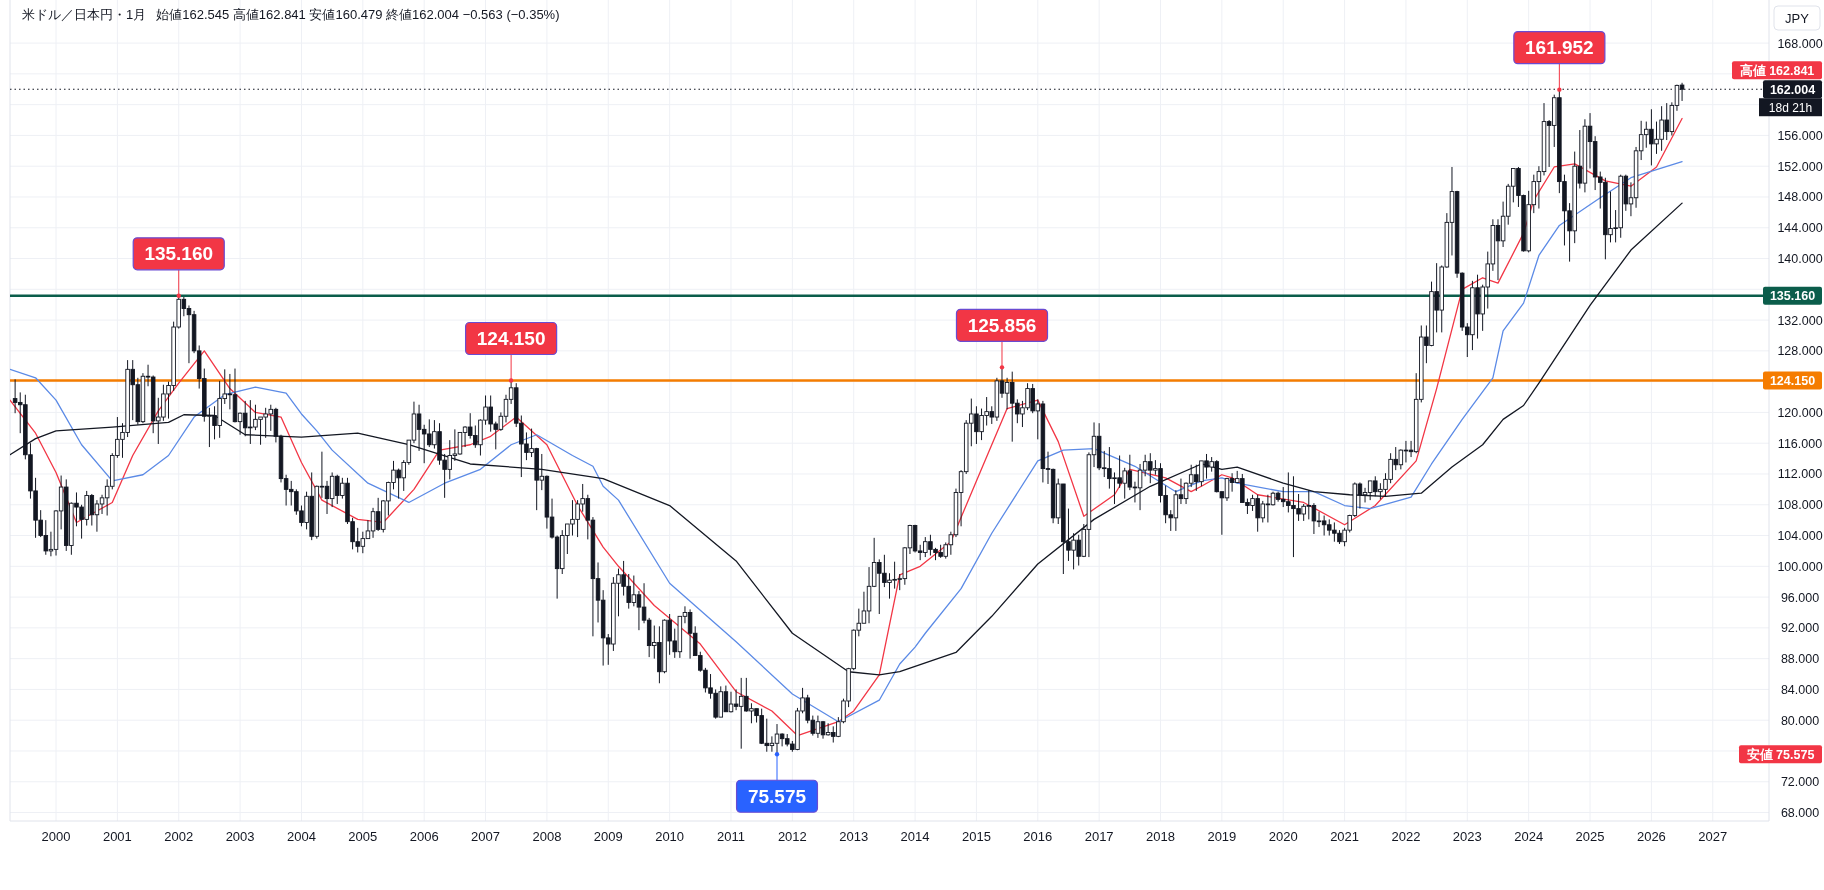  Describe the element at coordinates (179, 254) in the screenshot. I see `annotation: 135.160` at that location.